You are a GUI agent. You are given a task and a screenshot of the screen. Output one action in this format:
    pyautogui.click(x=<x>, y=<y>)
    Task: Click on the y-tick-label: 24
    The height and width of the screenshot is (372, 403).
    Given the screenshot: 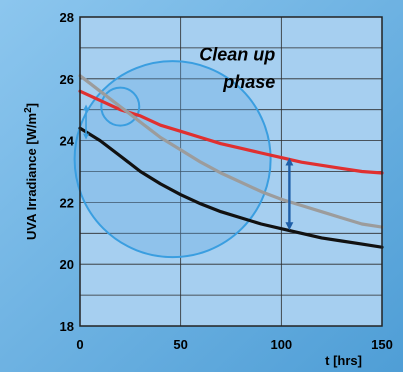 What is the action you would take?
    pyautogui.click(x=67, y=141)
    